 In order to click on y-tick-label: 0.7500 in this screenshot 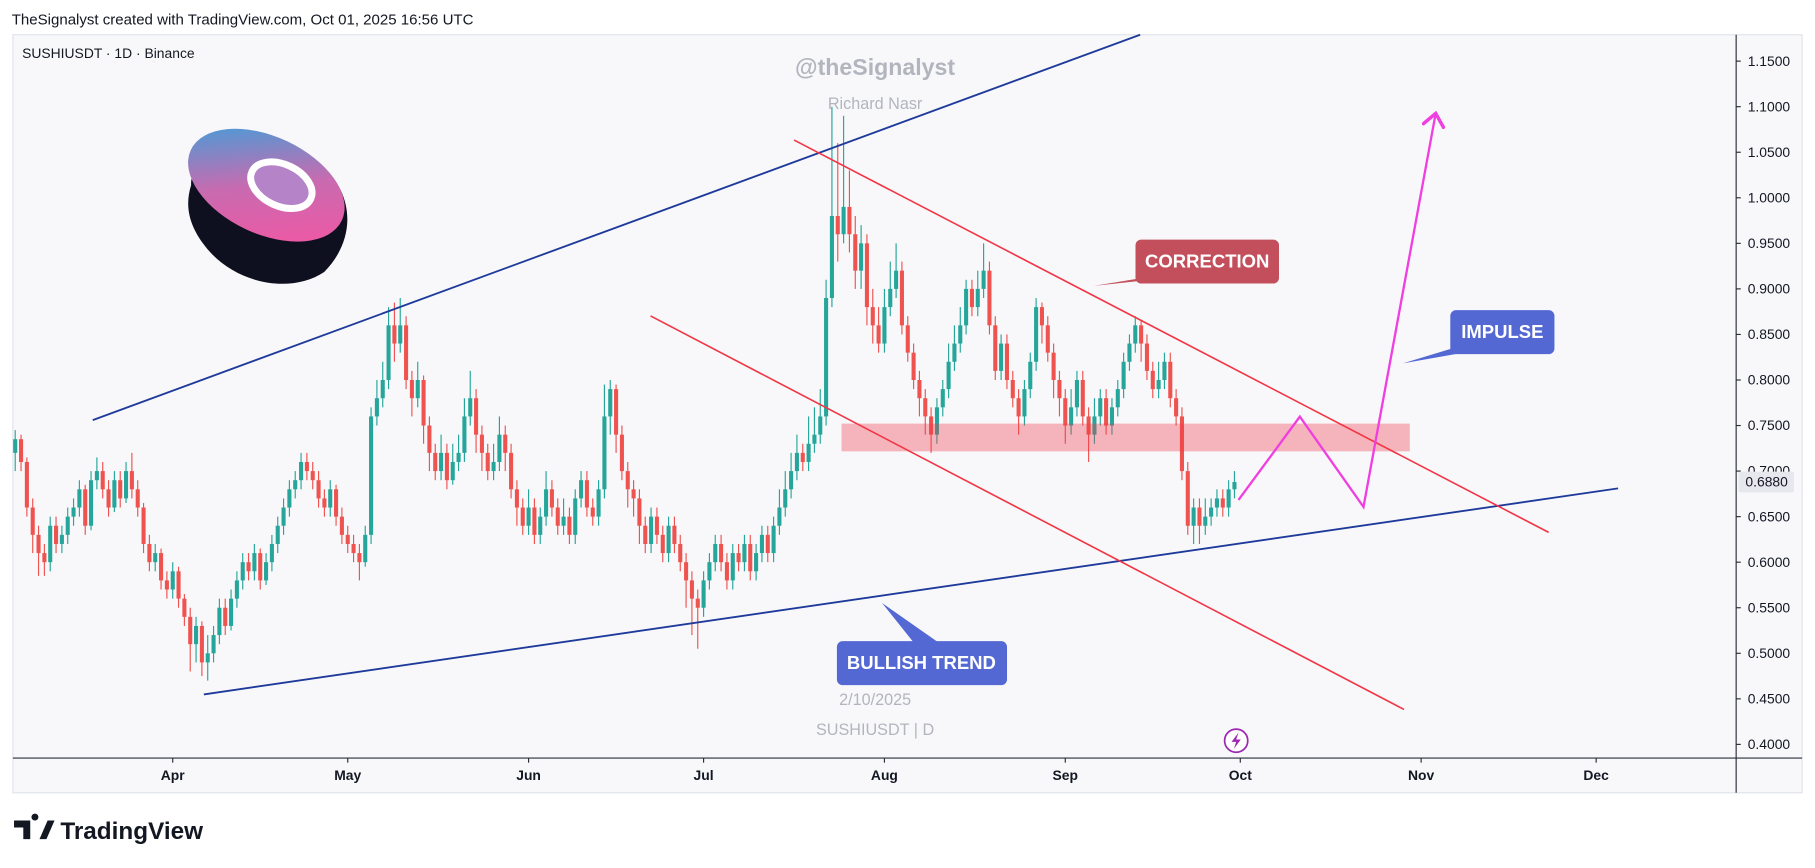, I will do `click(1769, 425)`.